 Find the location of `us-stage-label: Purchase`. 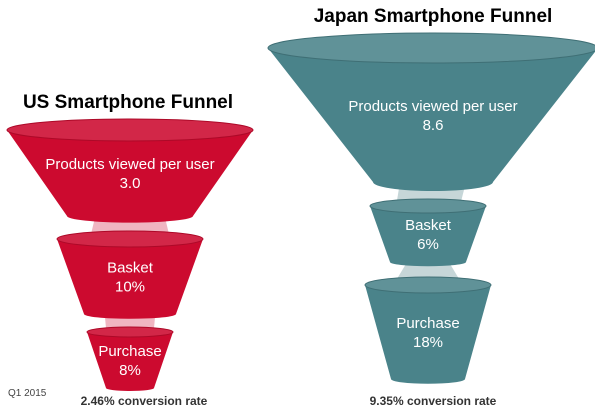

us-stage-label: Purchase is located at coordinates (129, 351).